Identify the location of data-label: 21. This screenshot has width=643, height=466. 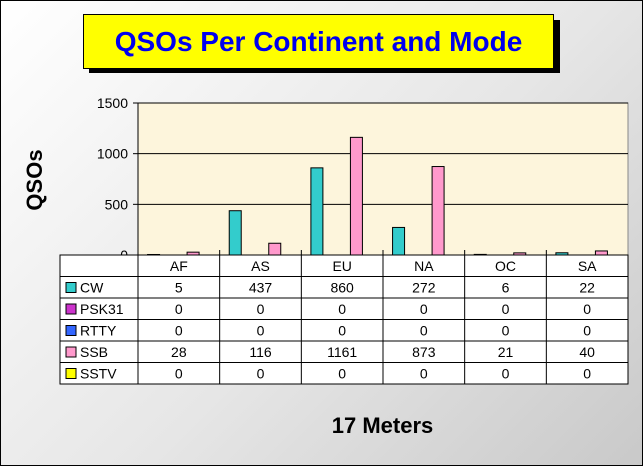
(506, 352).